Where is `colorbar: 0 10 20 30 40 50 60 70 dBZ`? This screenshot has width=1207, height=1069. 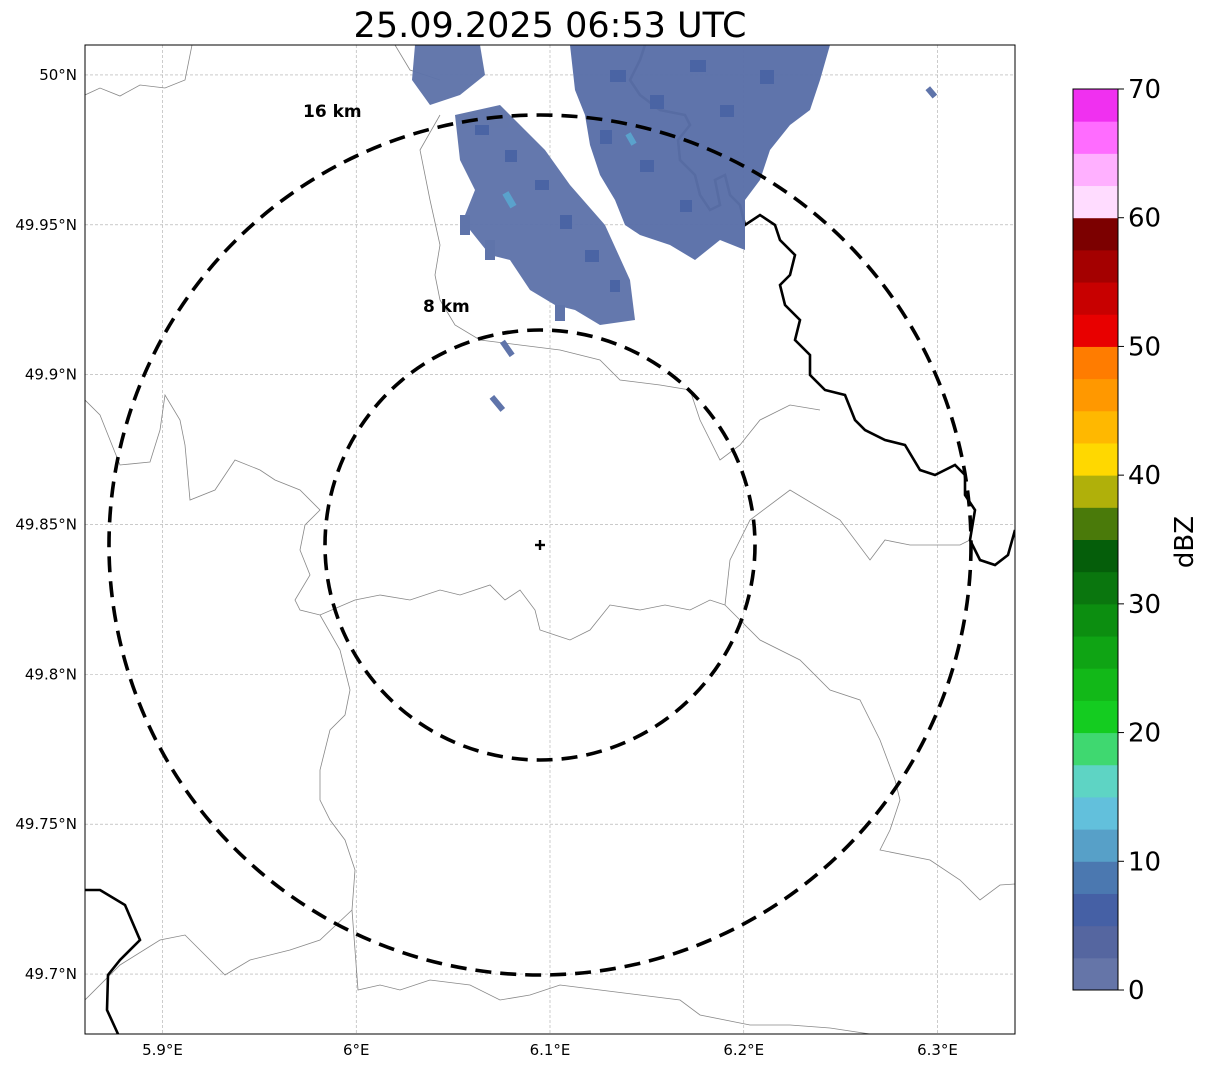
colorbar: 0 10 20 30 40 50 60 70 dBZ is located at coordinates (1136, 540).